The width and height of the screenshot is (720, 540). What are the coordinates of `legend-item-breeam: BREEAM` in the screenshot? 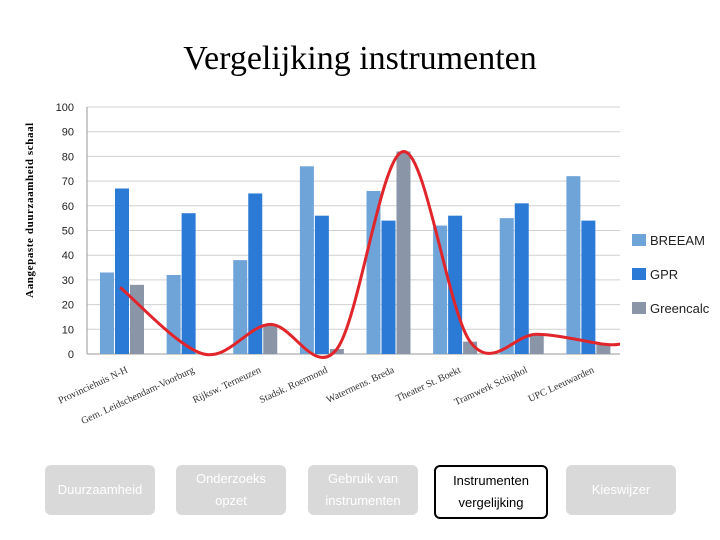 It's located at (670, 240).